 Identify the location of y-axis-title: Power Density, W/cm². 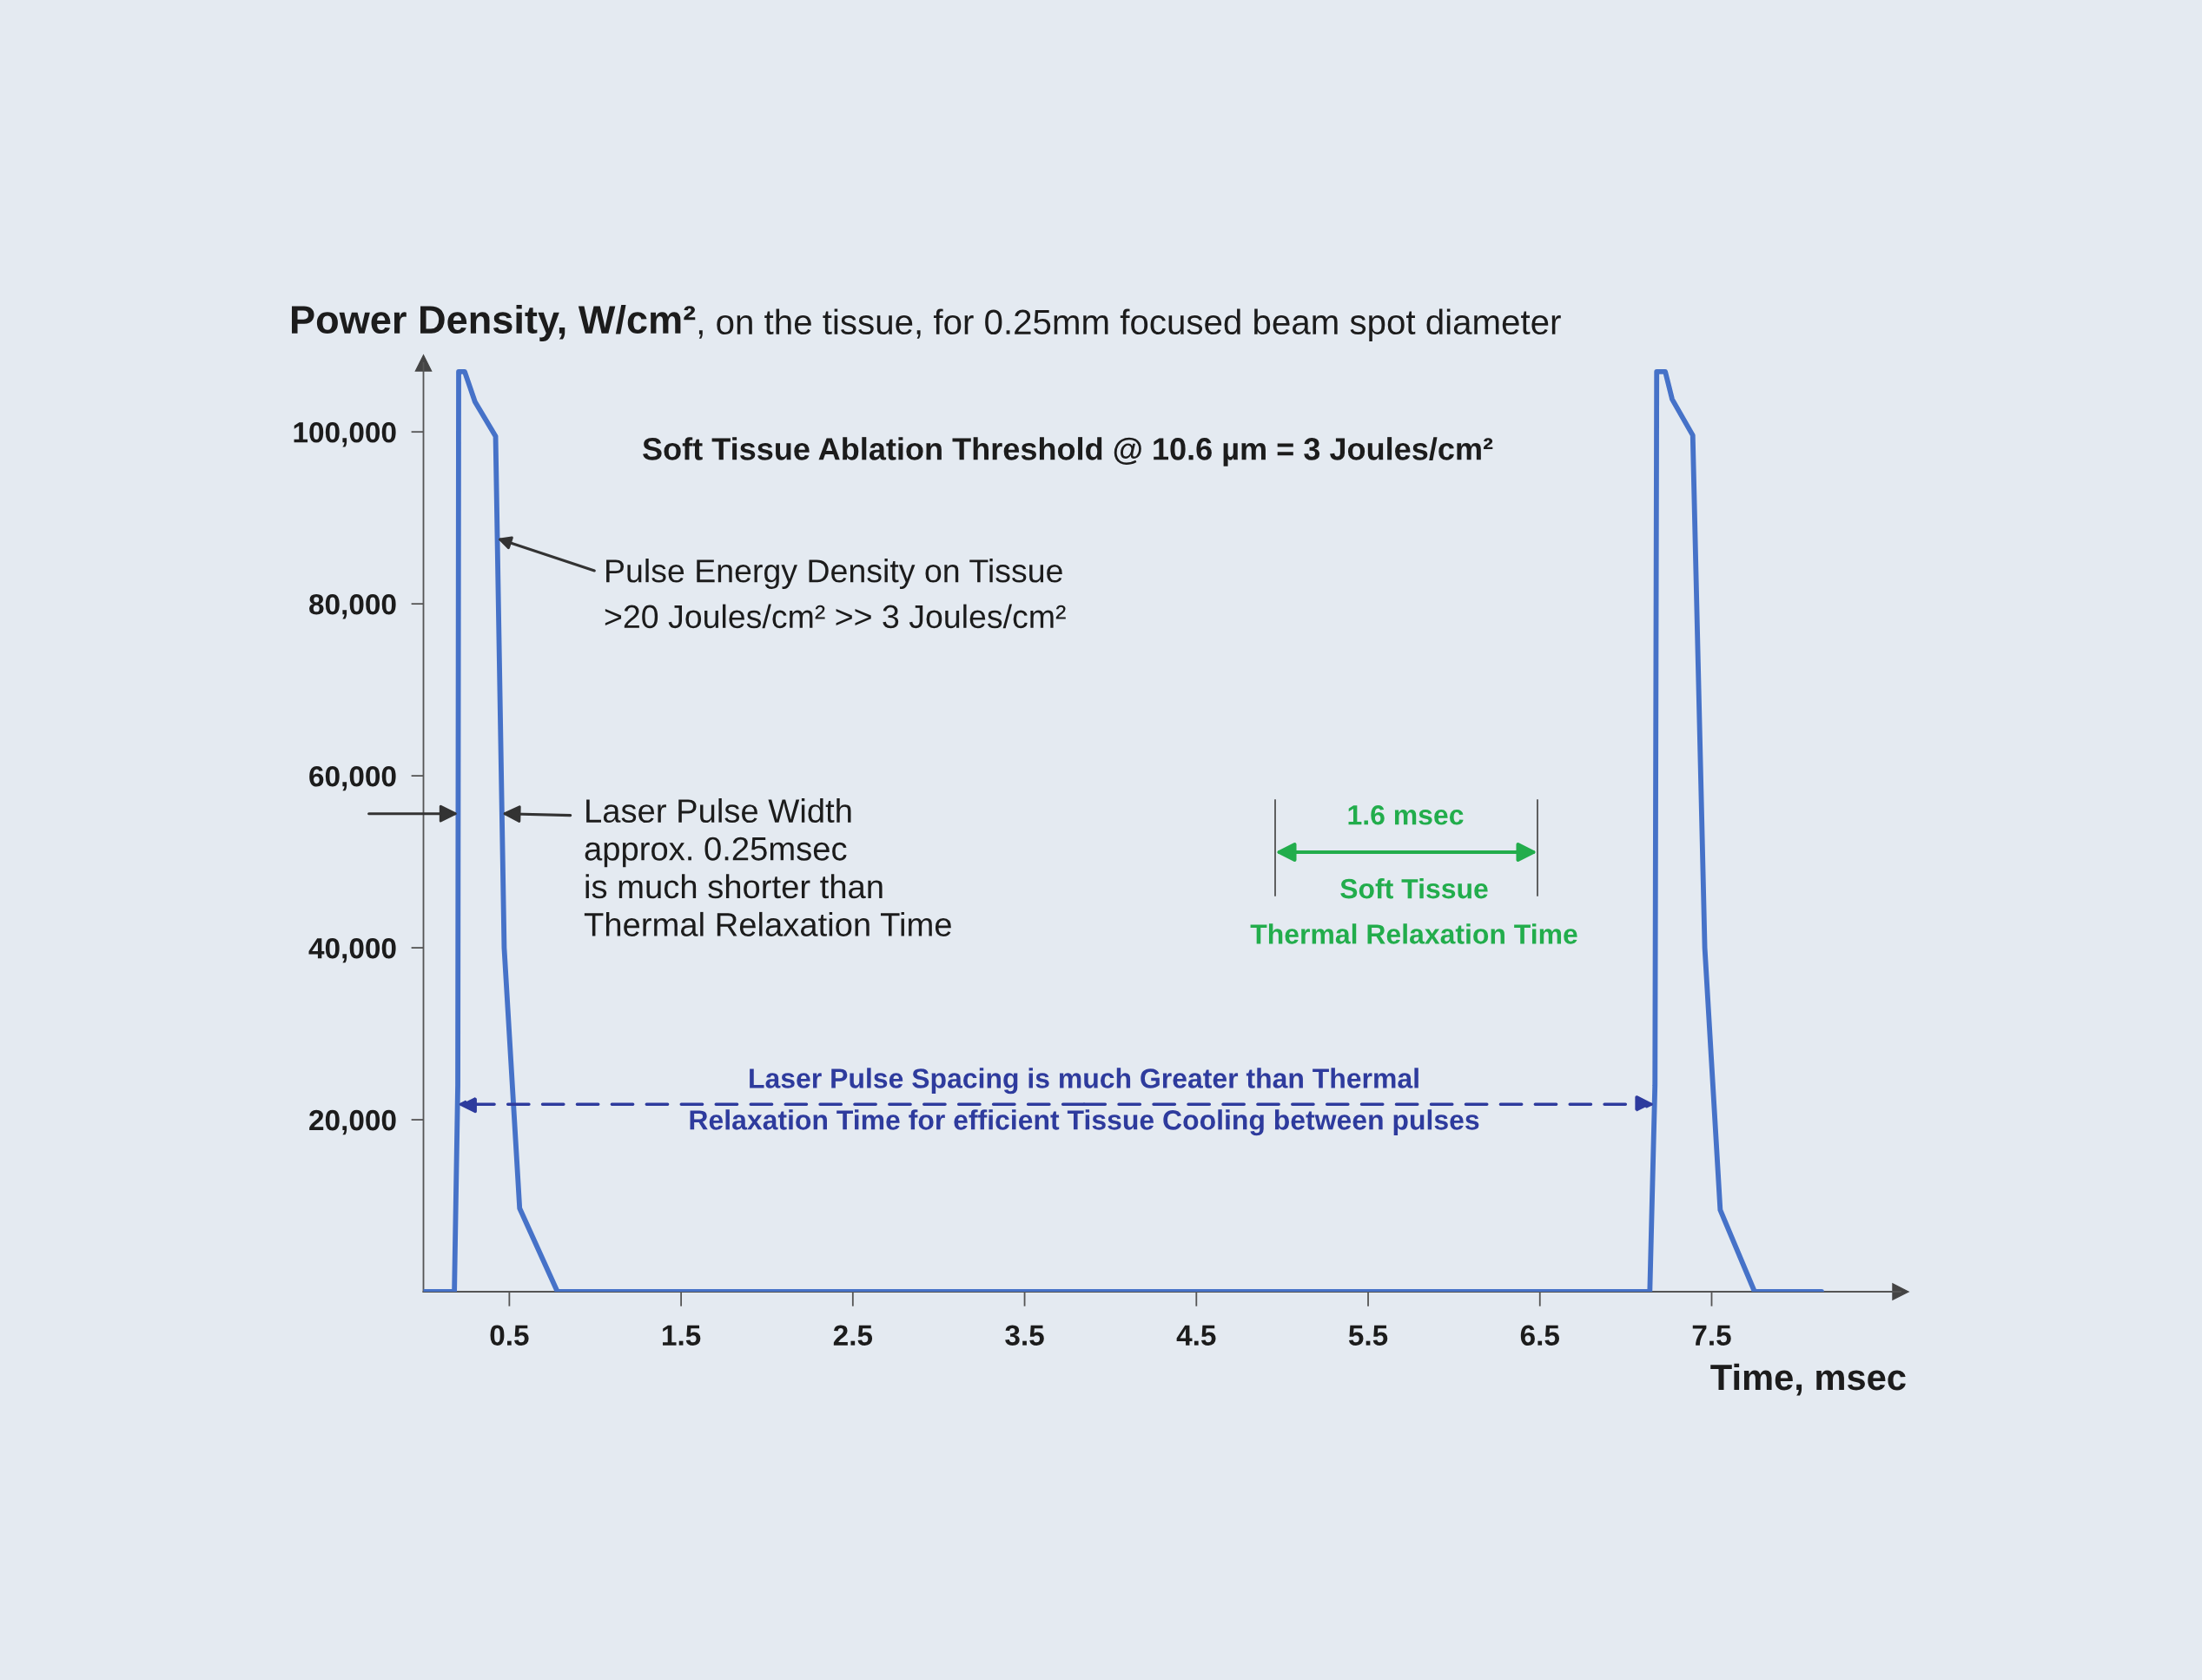
(494, 322).